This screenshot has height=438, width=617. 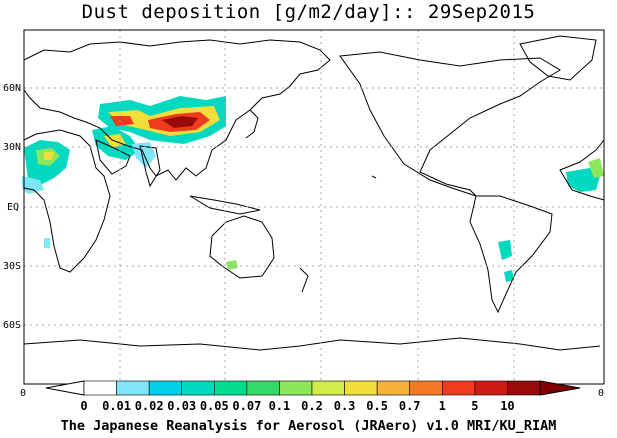 What do you see at coordinates (410, 406) in the screenshot?
I see `colorbar-tick-label: 0.7` at bounding box center [410, 406].